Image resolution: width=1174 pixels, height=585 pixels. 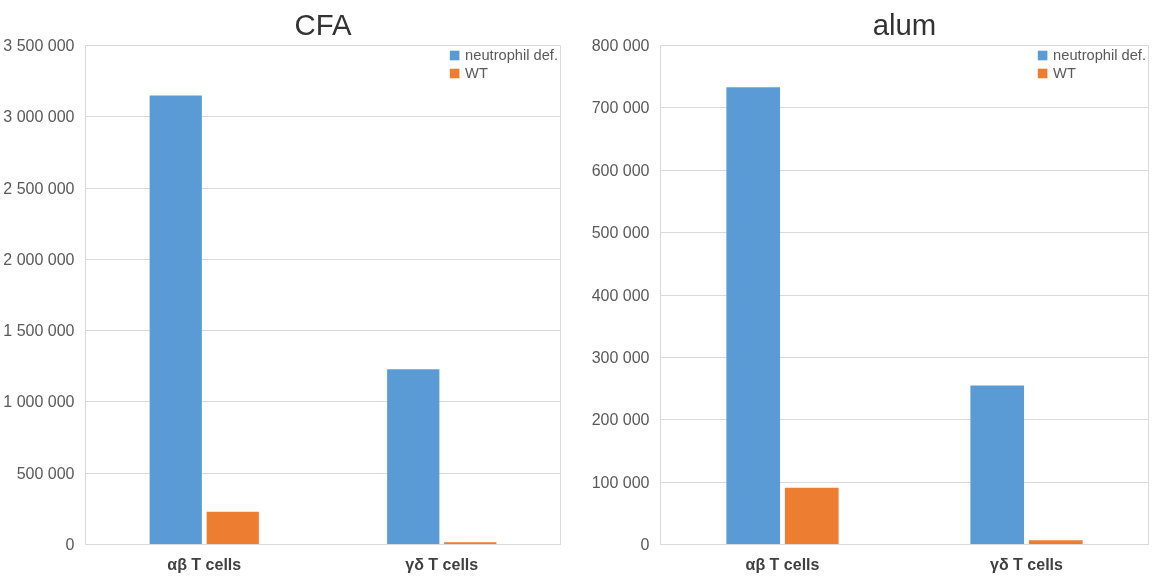 What do you see at coordinates (620, 357) in the screenshot?
I see `y-tick-label: 300 000` at bounding box center [620, 357].